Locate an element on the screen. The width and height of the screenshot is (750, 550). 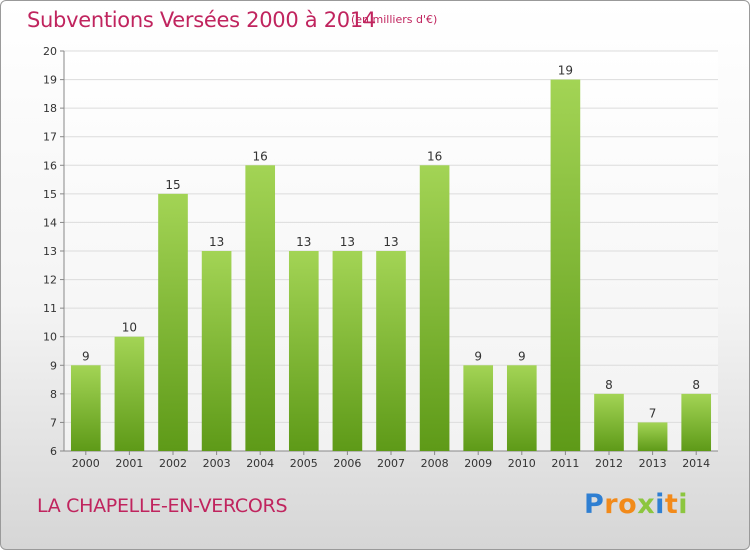
y-tick-label: 13 is located at coordinates (50, 251).